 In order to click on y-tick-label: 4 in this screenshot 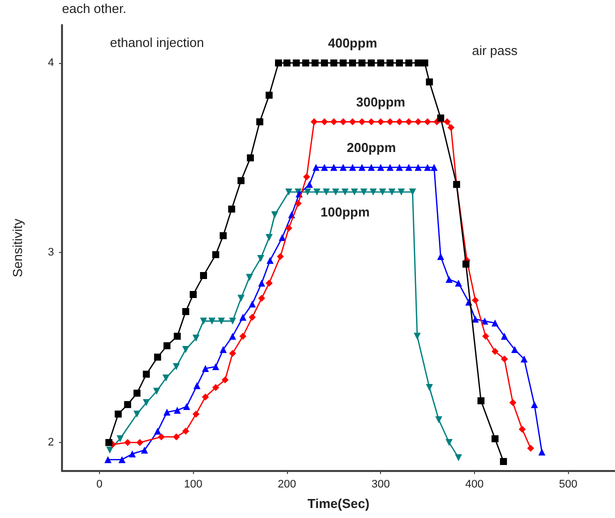, I will do `click(51, 62)`.